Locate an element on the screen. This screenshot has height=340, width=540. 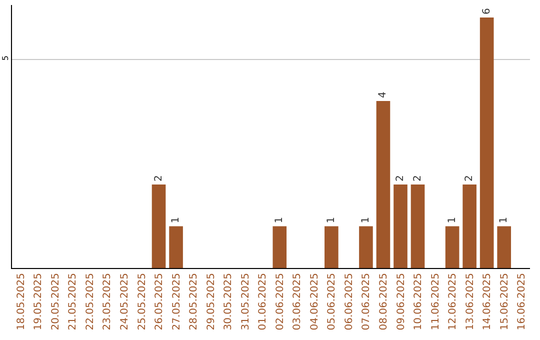
x-tick-label: 28.05.2025 is located at coordinates (194, 301).